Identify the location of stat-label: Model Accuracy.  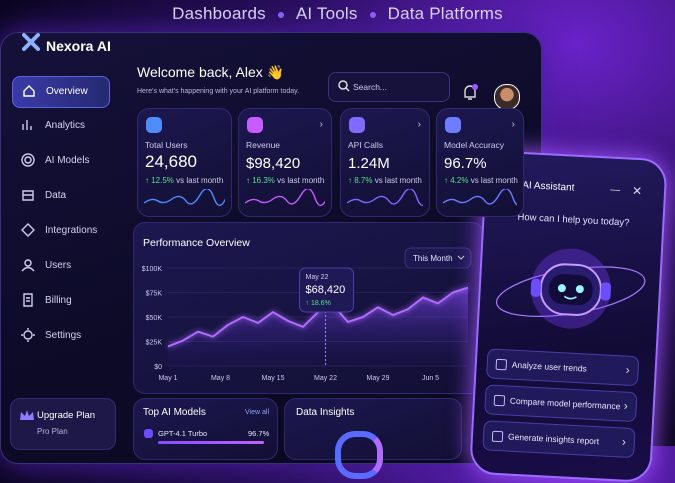
(474, 145).